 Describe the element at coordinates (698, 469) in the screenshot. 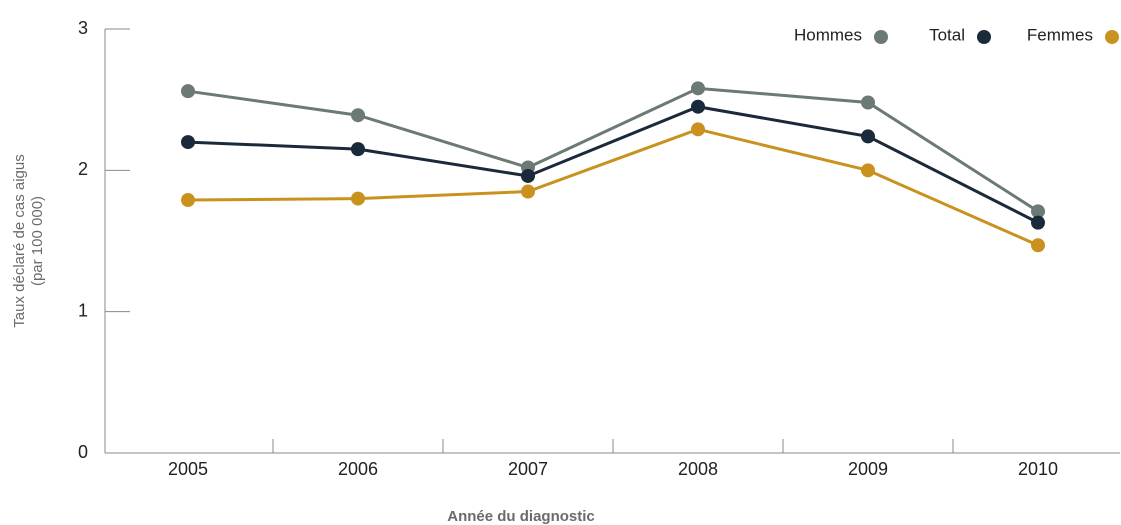

I see `x-tick-label: 2008` at that location.